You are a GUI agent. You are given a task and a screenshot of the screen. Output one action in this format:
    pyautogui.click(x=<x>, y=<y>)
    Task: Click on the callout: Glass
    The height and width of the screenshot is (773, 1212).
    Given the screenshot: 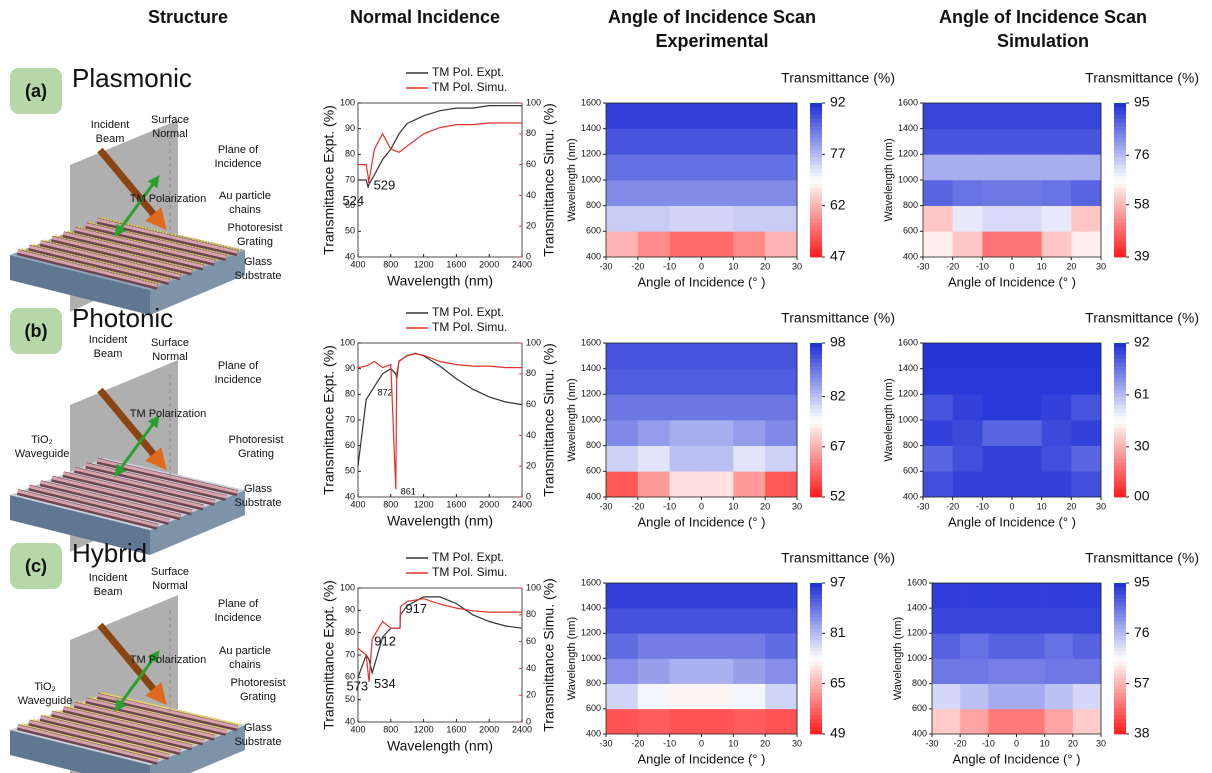 What is the action you would take?
    pyautogui.click(x=258, y=262)
    